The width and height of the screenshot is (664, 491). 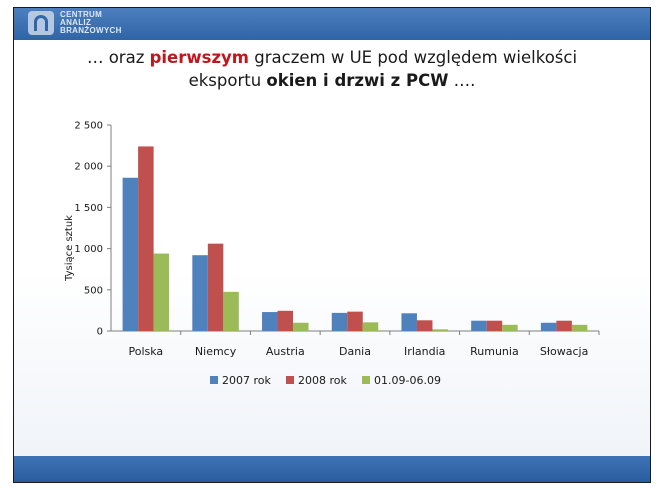 I want to click on y-tick-label: 2 500, so click(x=88, y=126).